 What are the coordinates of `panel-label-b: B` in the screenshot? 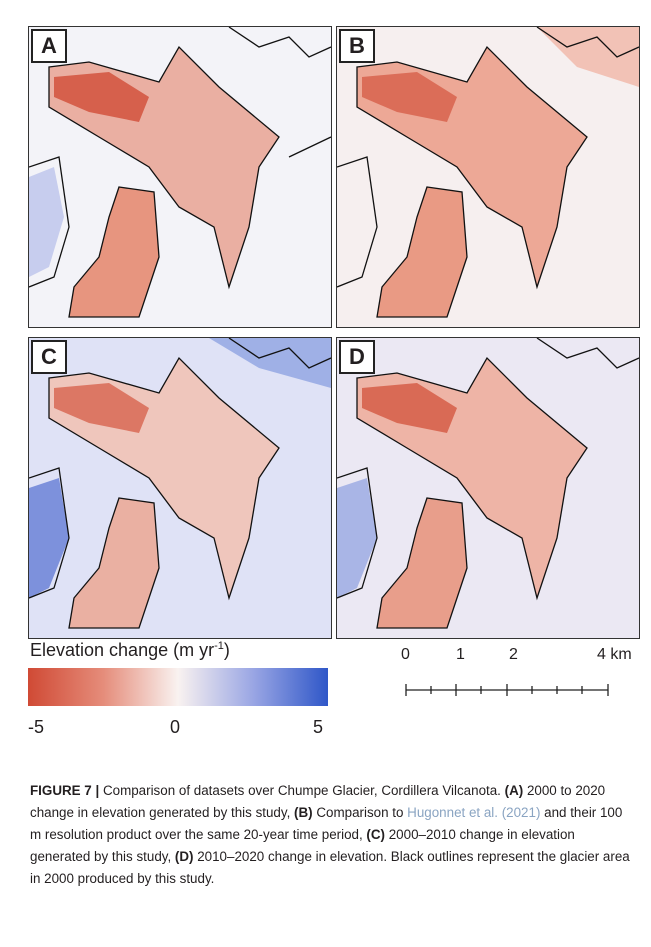 It's located at (357, 46).